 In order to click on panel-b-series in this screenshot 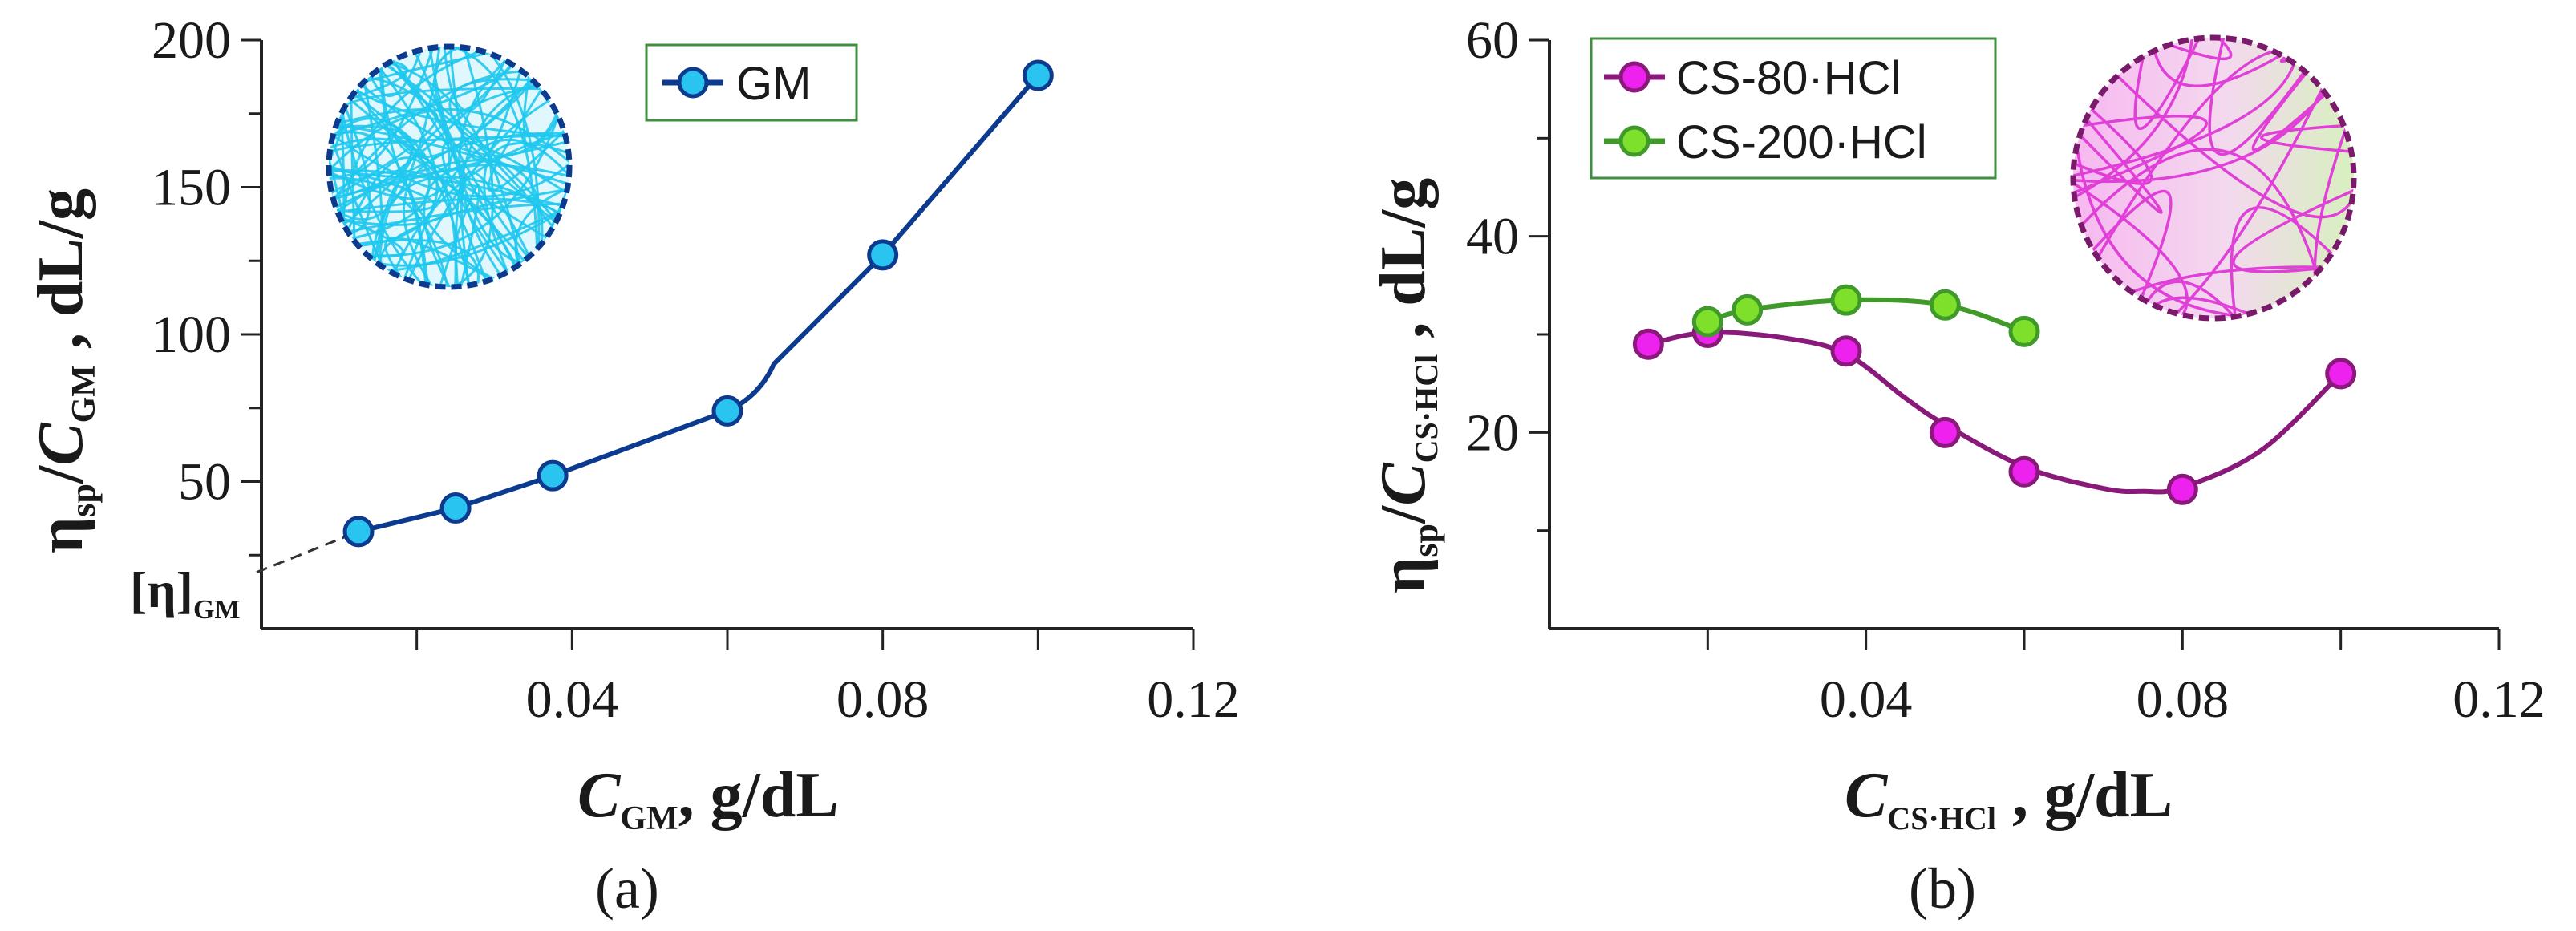, I will do `click(1995, 394)`.